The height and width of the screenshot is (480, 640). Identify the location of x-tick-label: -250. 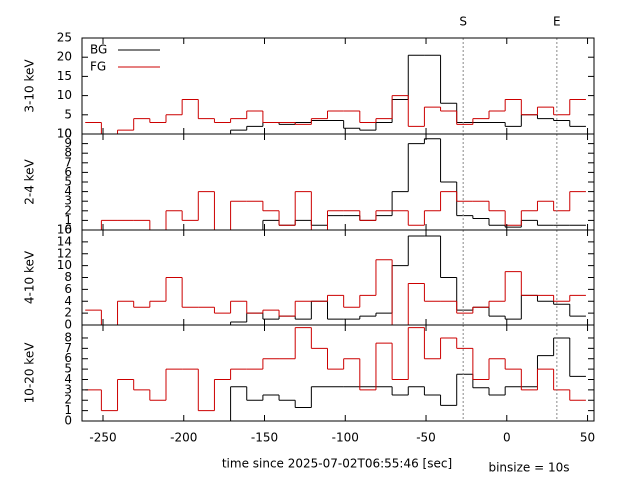
(102, 438).